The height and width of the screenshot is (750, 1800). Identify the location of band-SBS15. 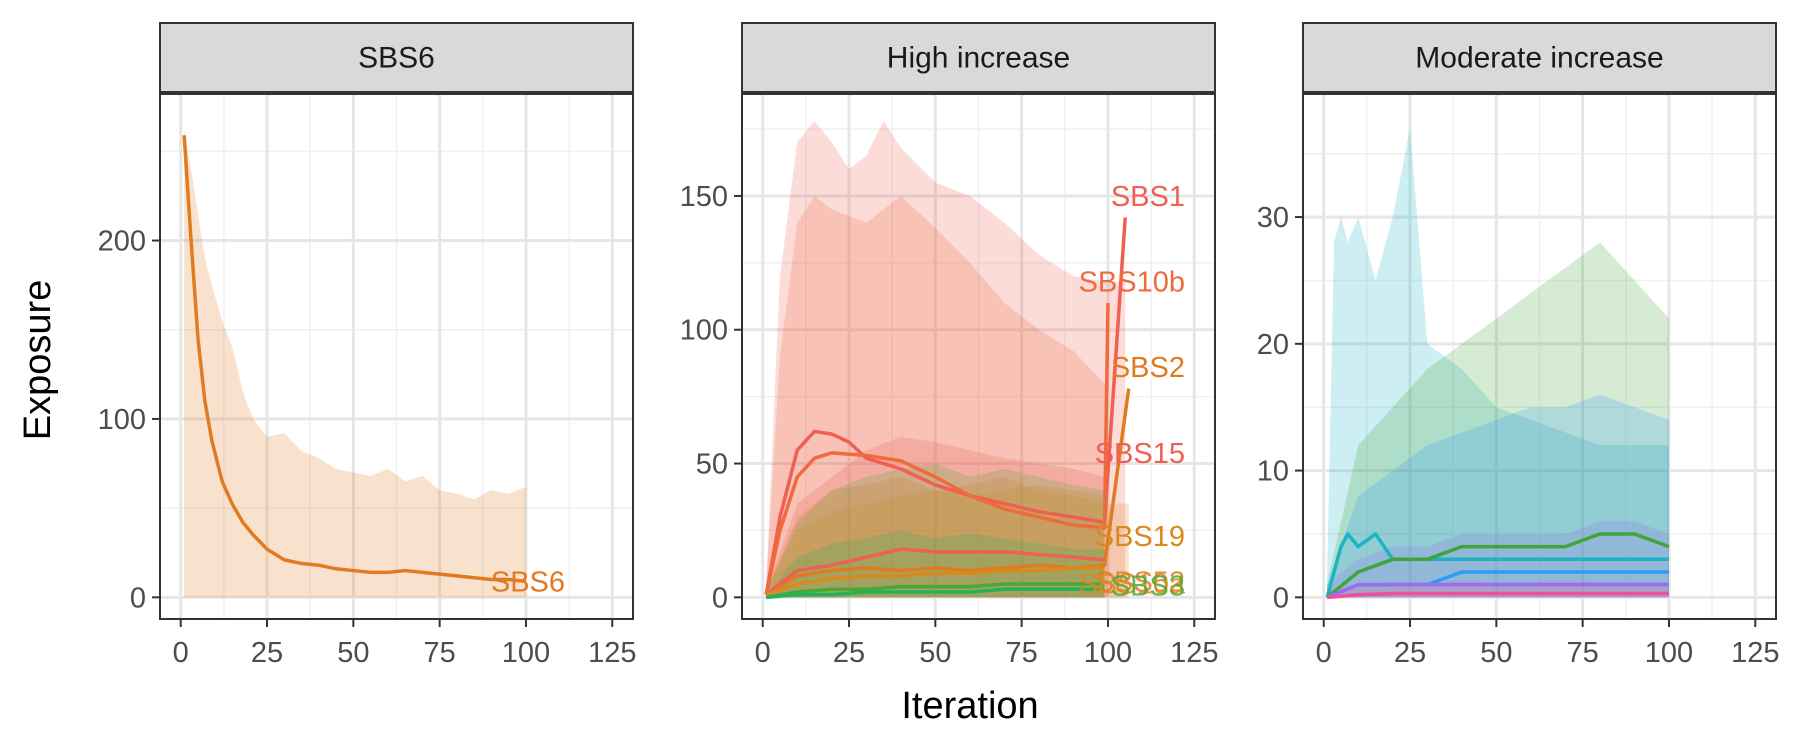
(935, 517).